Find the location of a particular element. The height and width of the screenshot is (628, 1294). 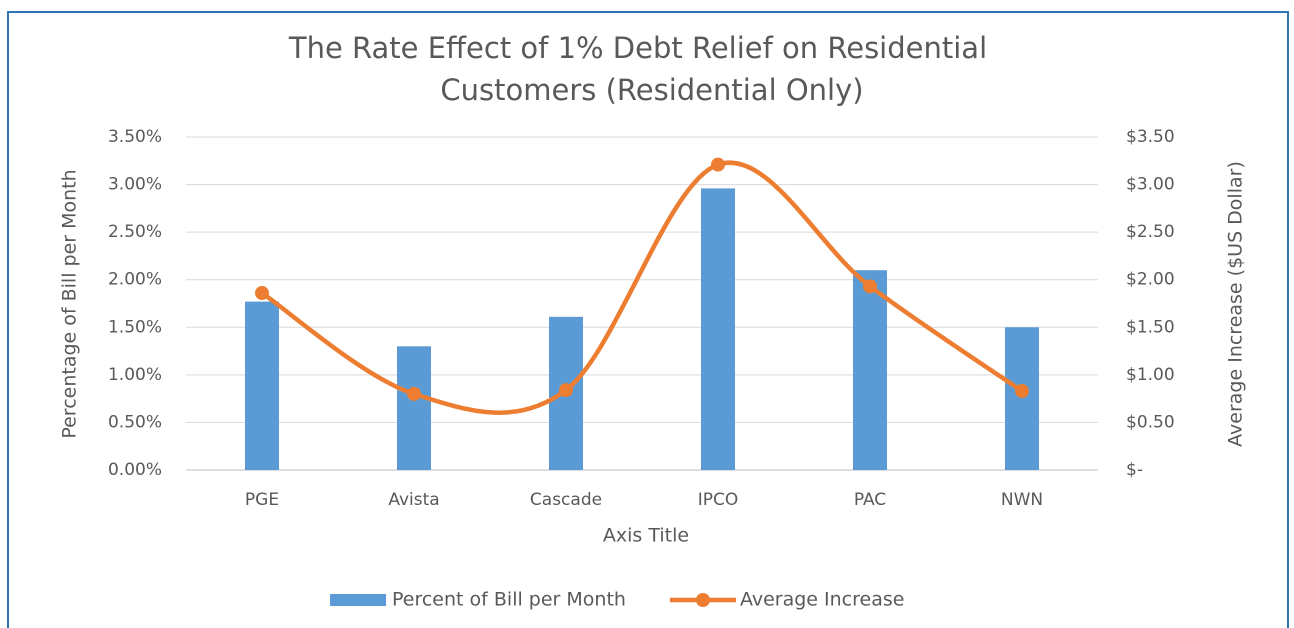

x-tick-label: PAC is located at coordinates (870, 500).